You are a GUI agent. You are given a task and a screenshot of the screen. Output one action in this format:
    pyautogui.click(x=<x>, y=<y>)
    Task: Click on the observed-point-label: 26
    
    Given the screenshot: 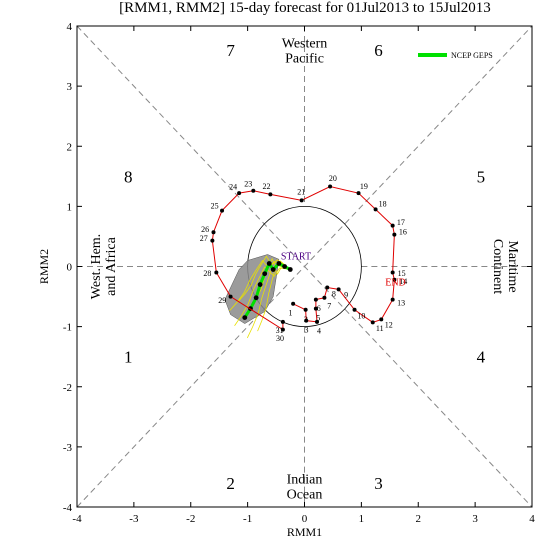 What is the action you would take?
    pyautogui.click(x=205, y=229)
    